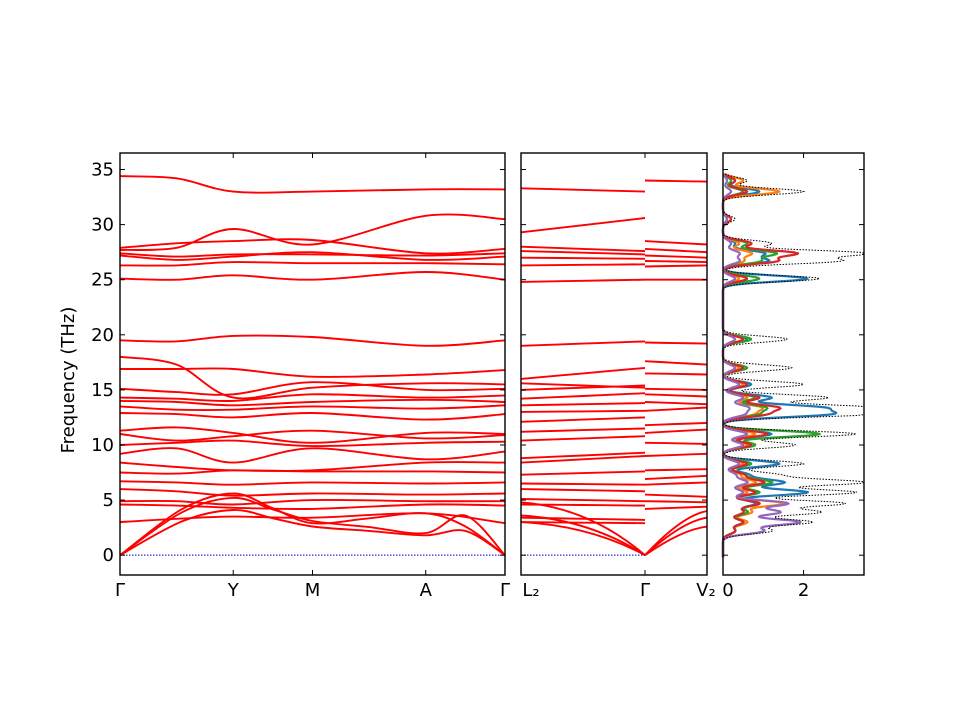 The image size is (960, 724). What do you see at coordinates (803, 590) in the screenshot?
I see `dos-x-tick-label: 2` at bounding box center [803, 590].